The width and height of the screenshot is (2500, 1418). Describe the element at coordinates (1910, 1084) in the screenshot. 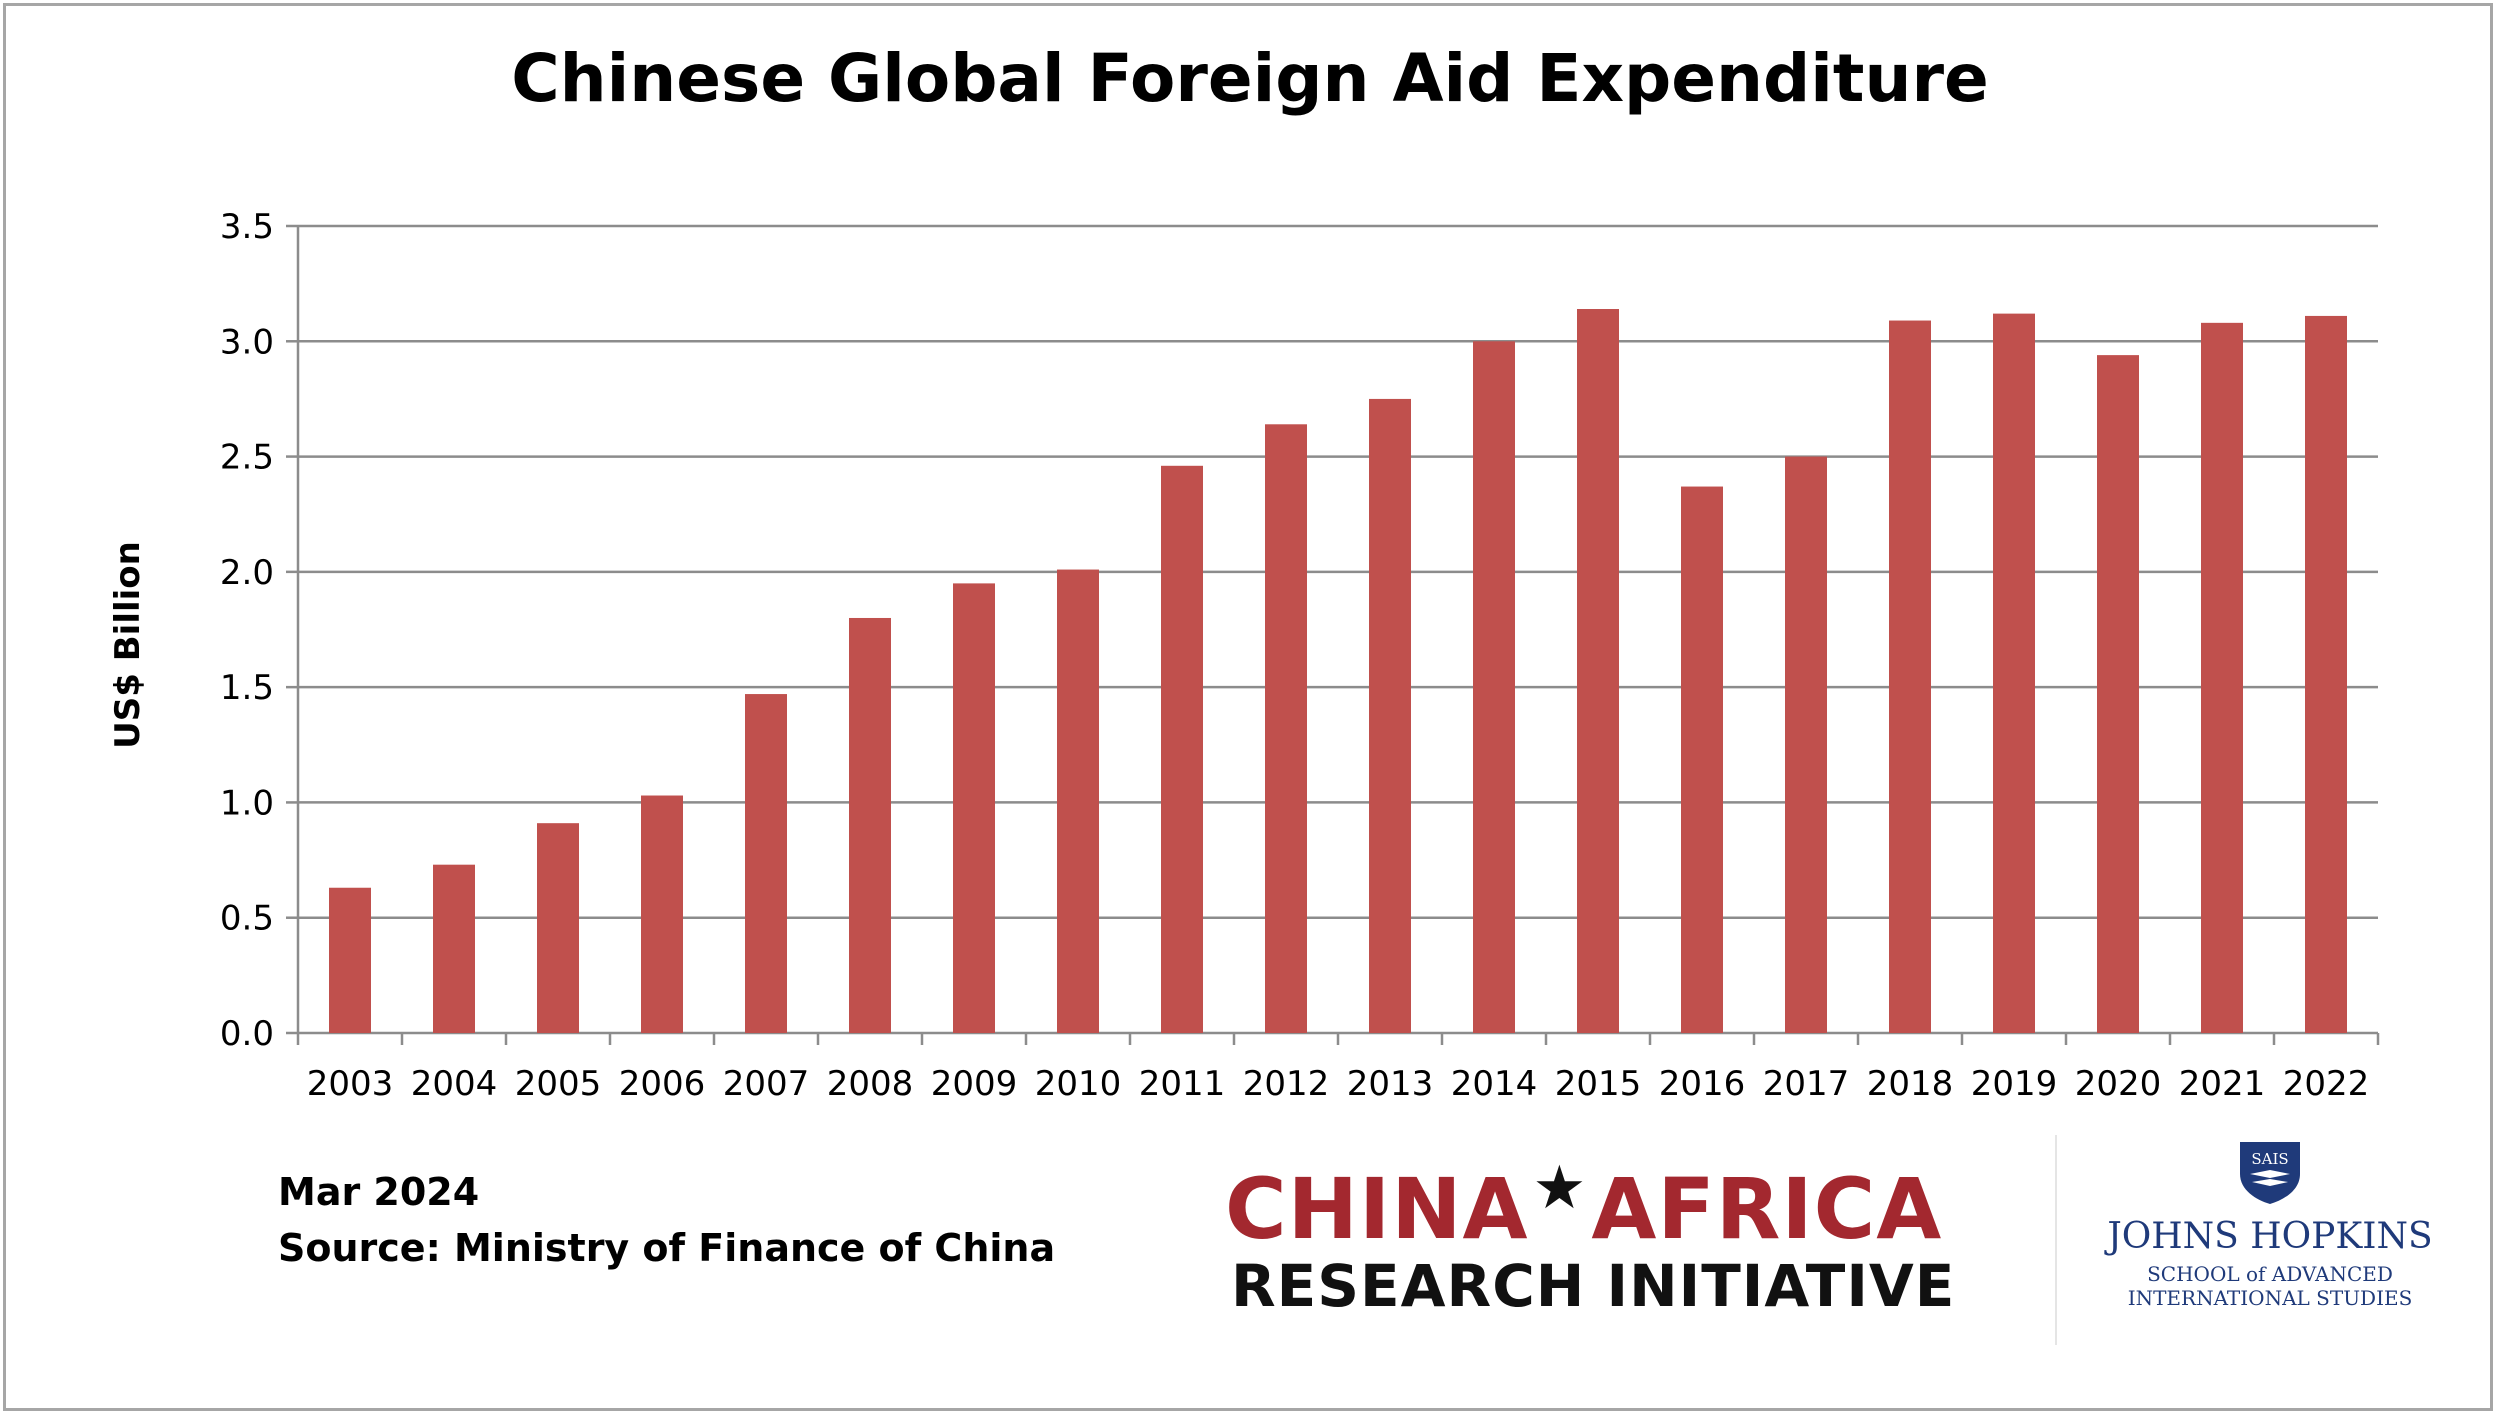

I see `x-tick-label: 2018` at that location.